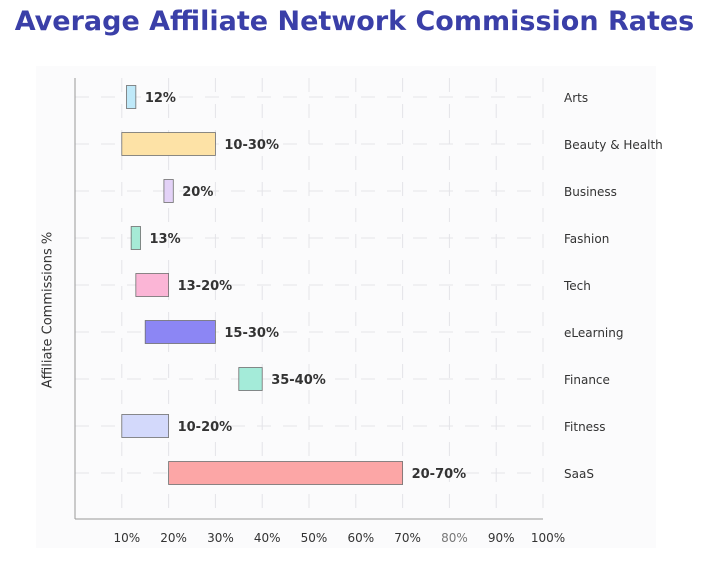 The width and height of the screenshot is (709, 578). What do you see at coordinates (298, 380) in the screenshot?
I see `bar-value-label: 35-40%` at bounding box center [298, 380].